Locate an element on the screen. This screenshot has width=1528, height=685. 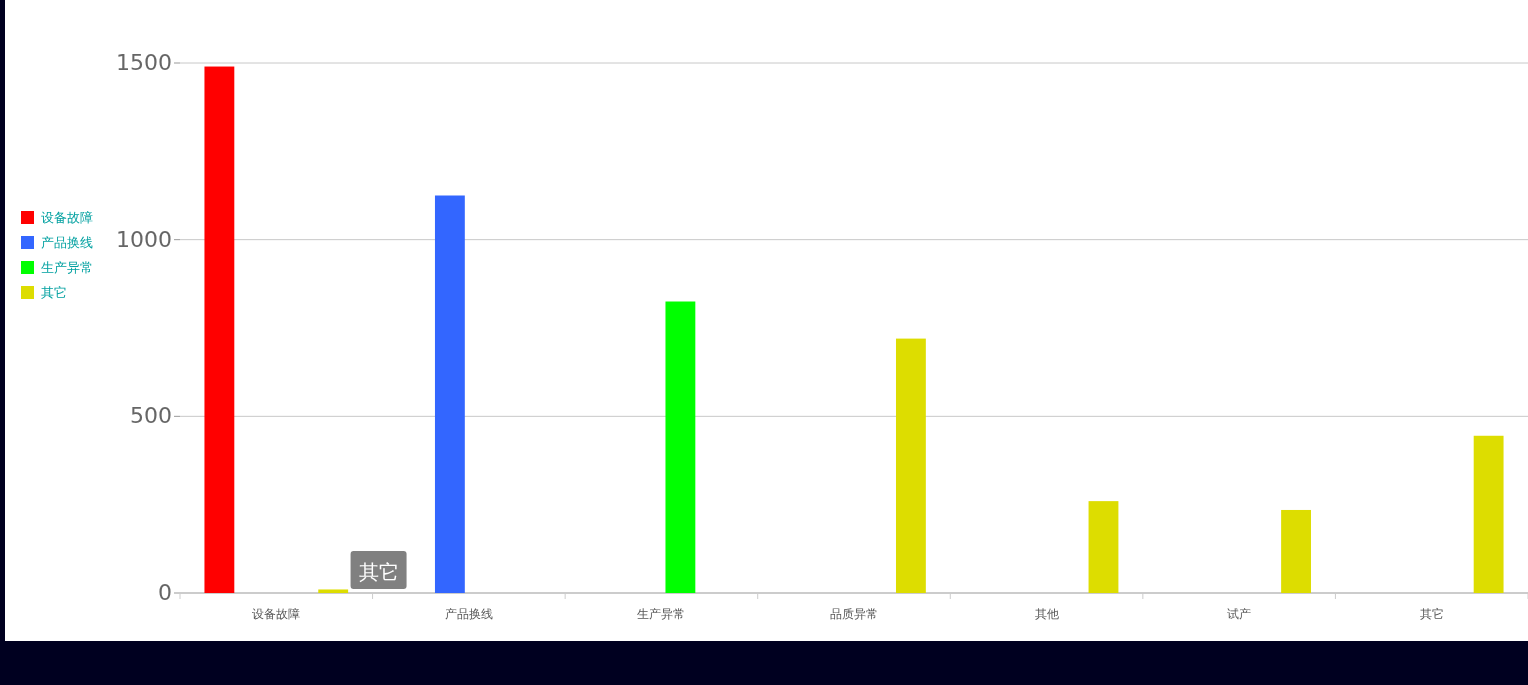
legend-label: 生产异常 is located at coordinates (67, 267).